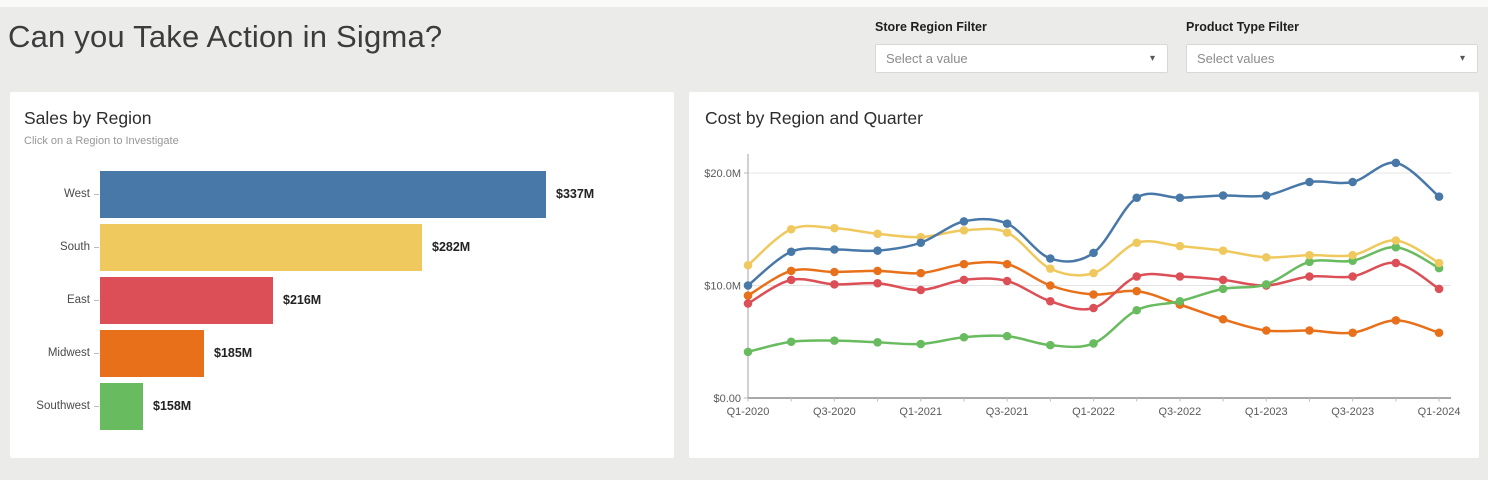 The image size is (1488, 480). What do you see at coordinates (1137, 291) in the screenshot?
I see `point-midwest-Q2-2022` at bounding box center [1137, 291].